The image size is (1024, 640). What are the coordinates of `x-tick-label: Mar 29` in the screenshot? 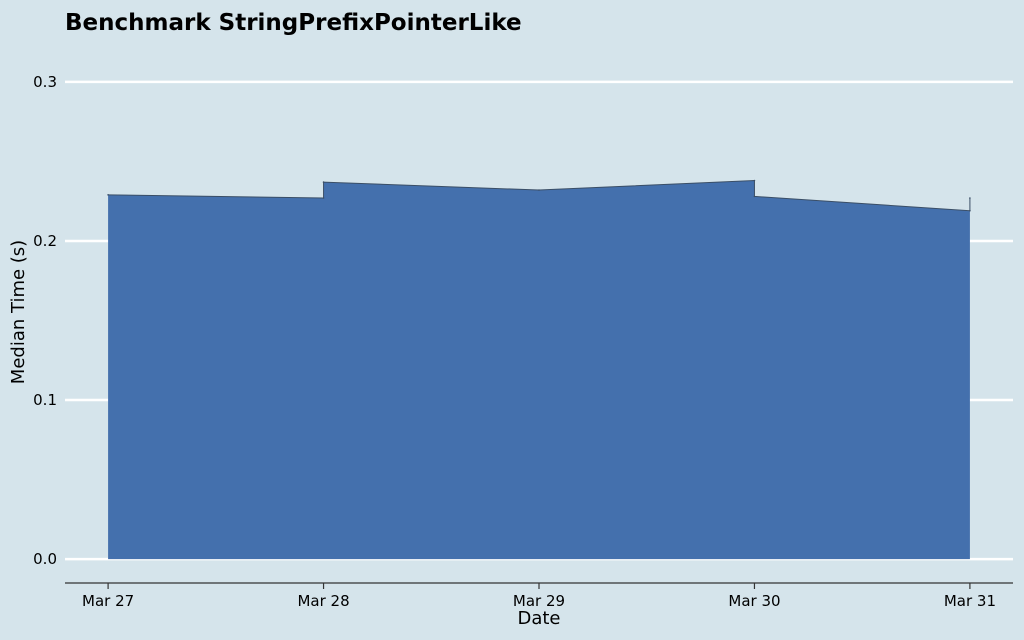 It's located at (539, 601).